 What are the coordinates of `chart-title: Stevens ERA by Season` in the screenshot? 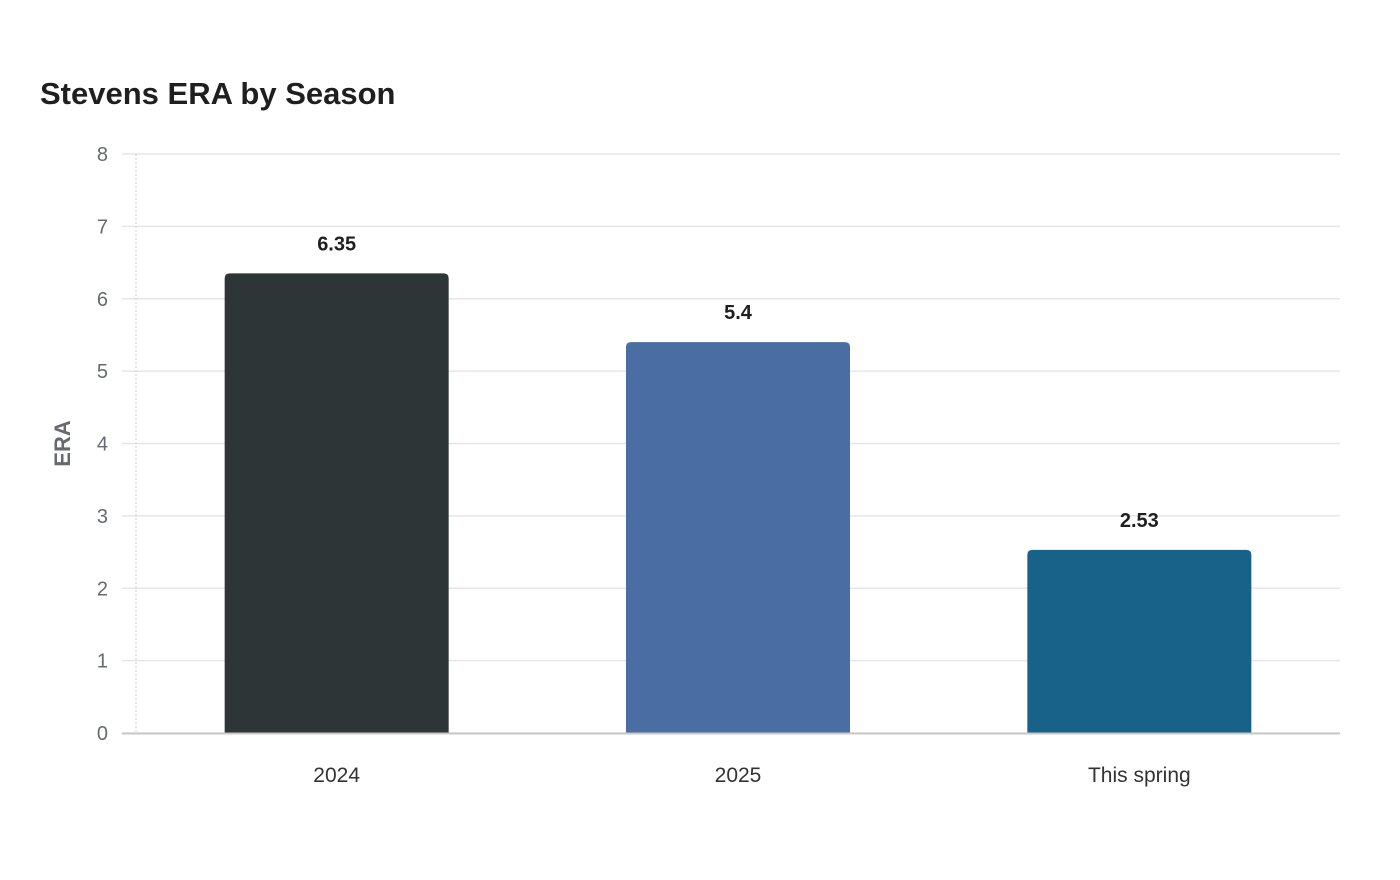 It's located at (218, 93).